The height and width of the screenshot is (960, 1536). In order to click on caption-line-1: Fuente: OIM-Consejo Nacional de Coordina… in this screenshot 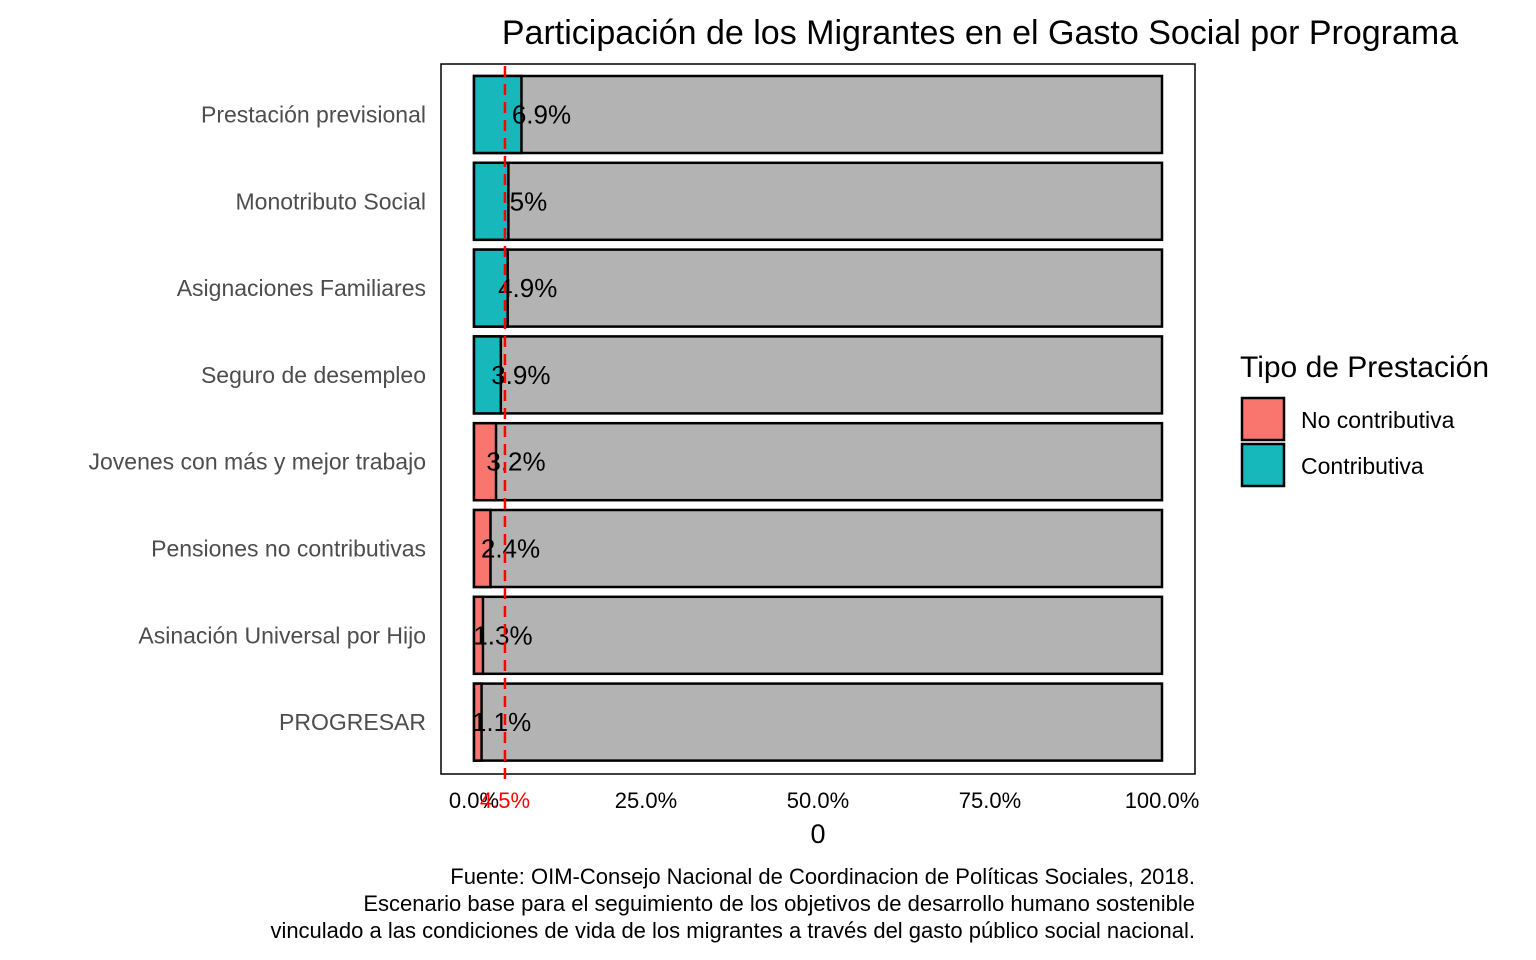, I will do `click(822, 876)`.